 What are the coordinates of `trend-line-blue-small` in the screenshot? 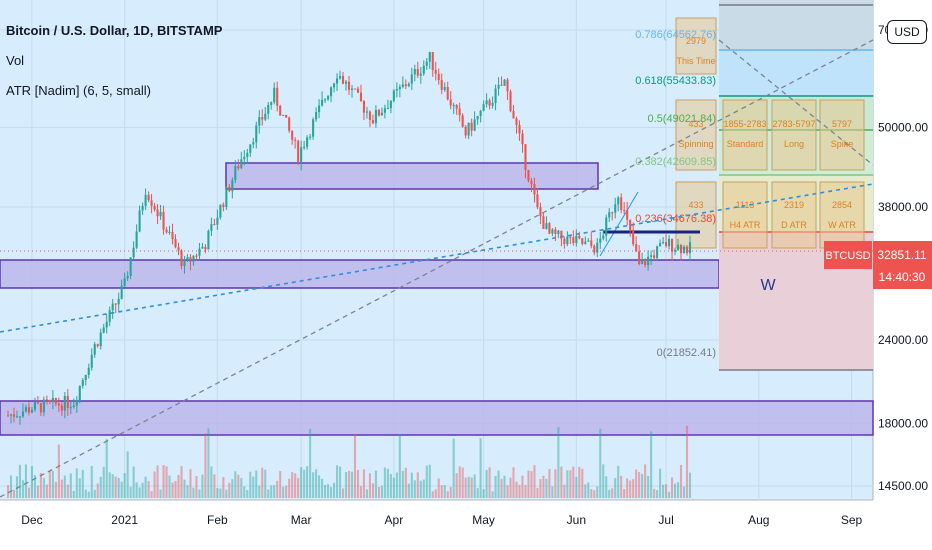 It's located at (619, 224).